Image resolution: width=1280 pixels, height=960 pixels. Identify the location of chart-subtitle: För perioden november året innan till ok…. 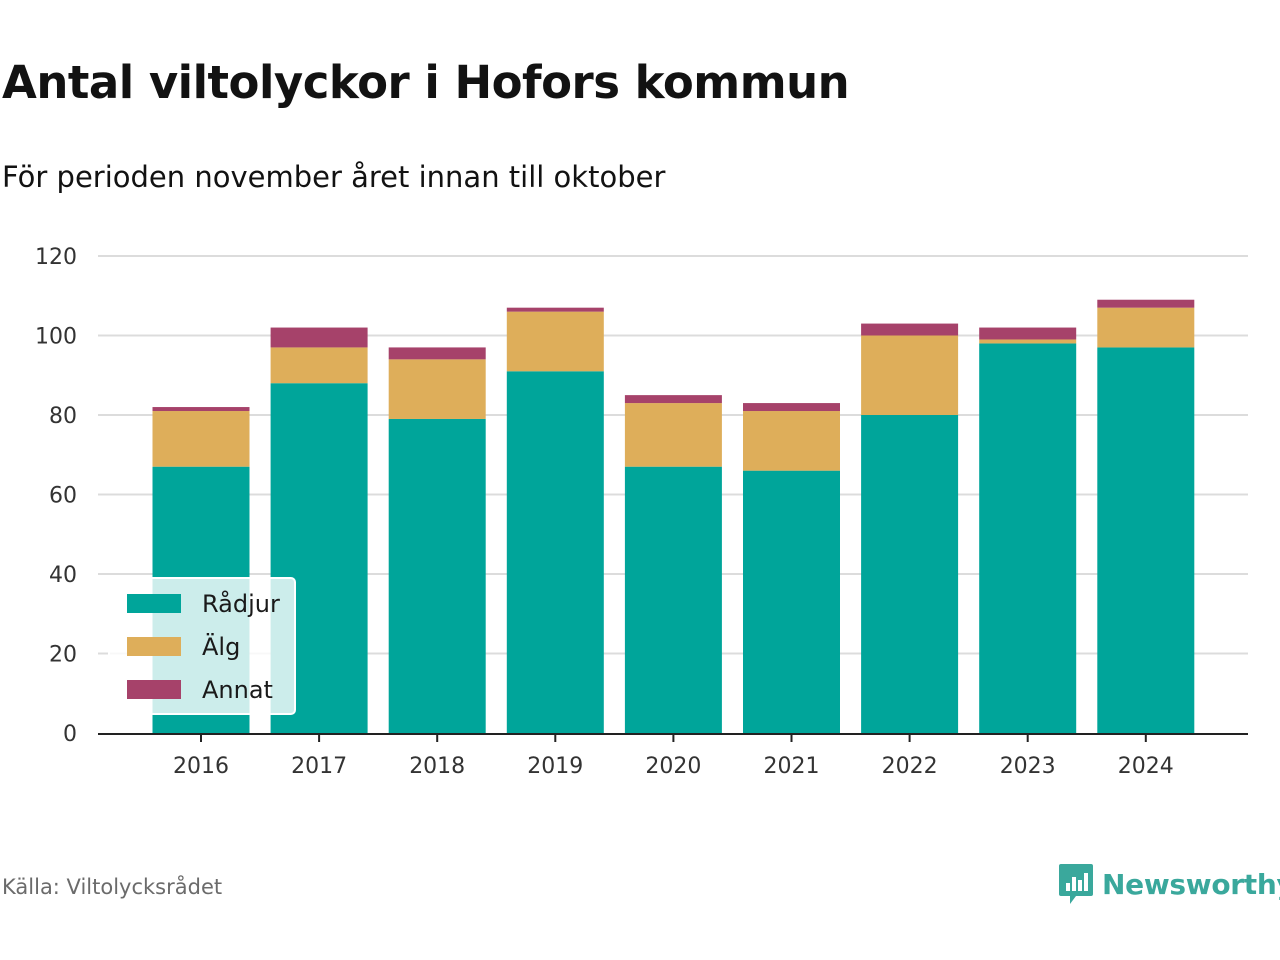
(334, 177).